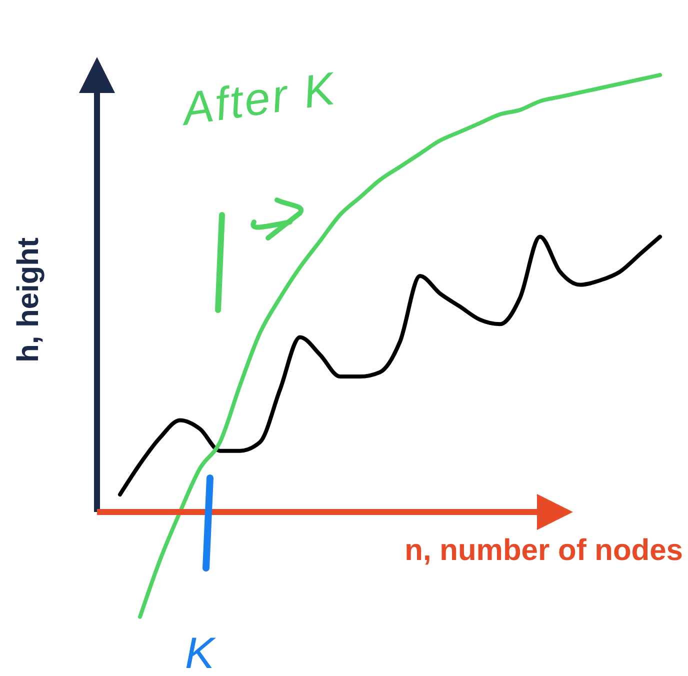 This screenshot has height=676, width=688. What do you see at coordinates (200, 652) in the screenshot?
I see `text: K` at bounding box center [200, 652].